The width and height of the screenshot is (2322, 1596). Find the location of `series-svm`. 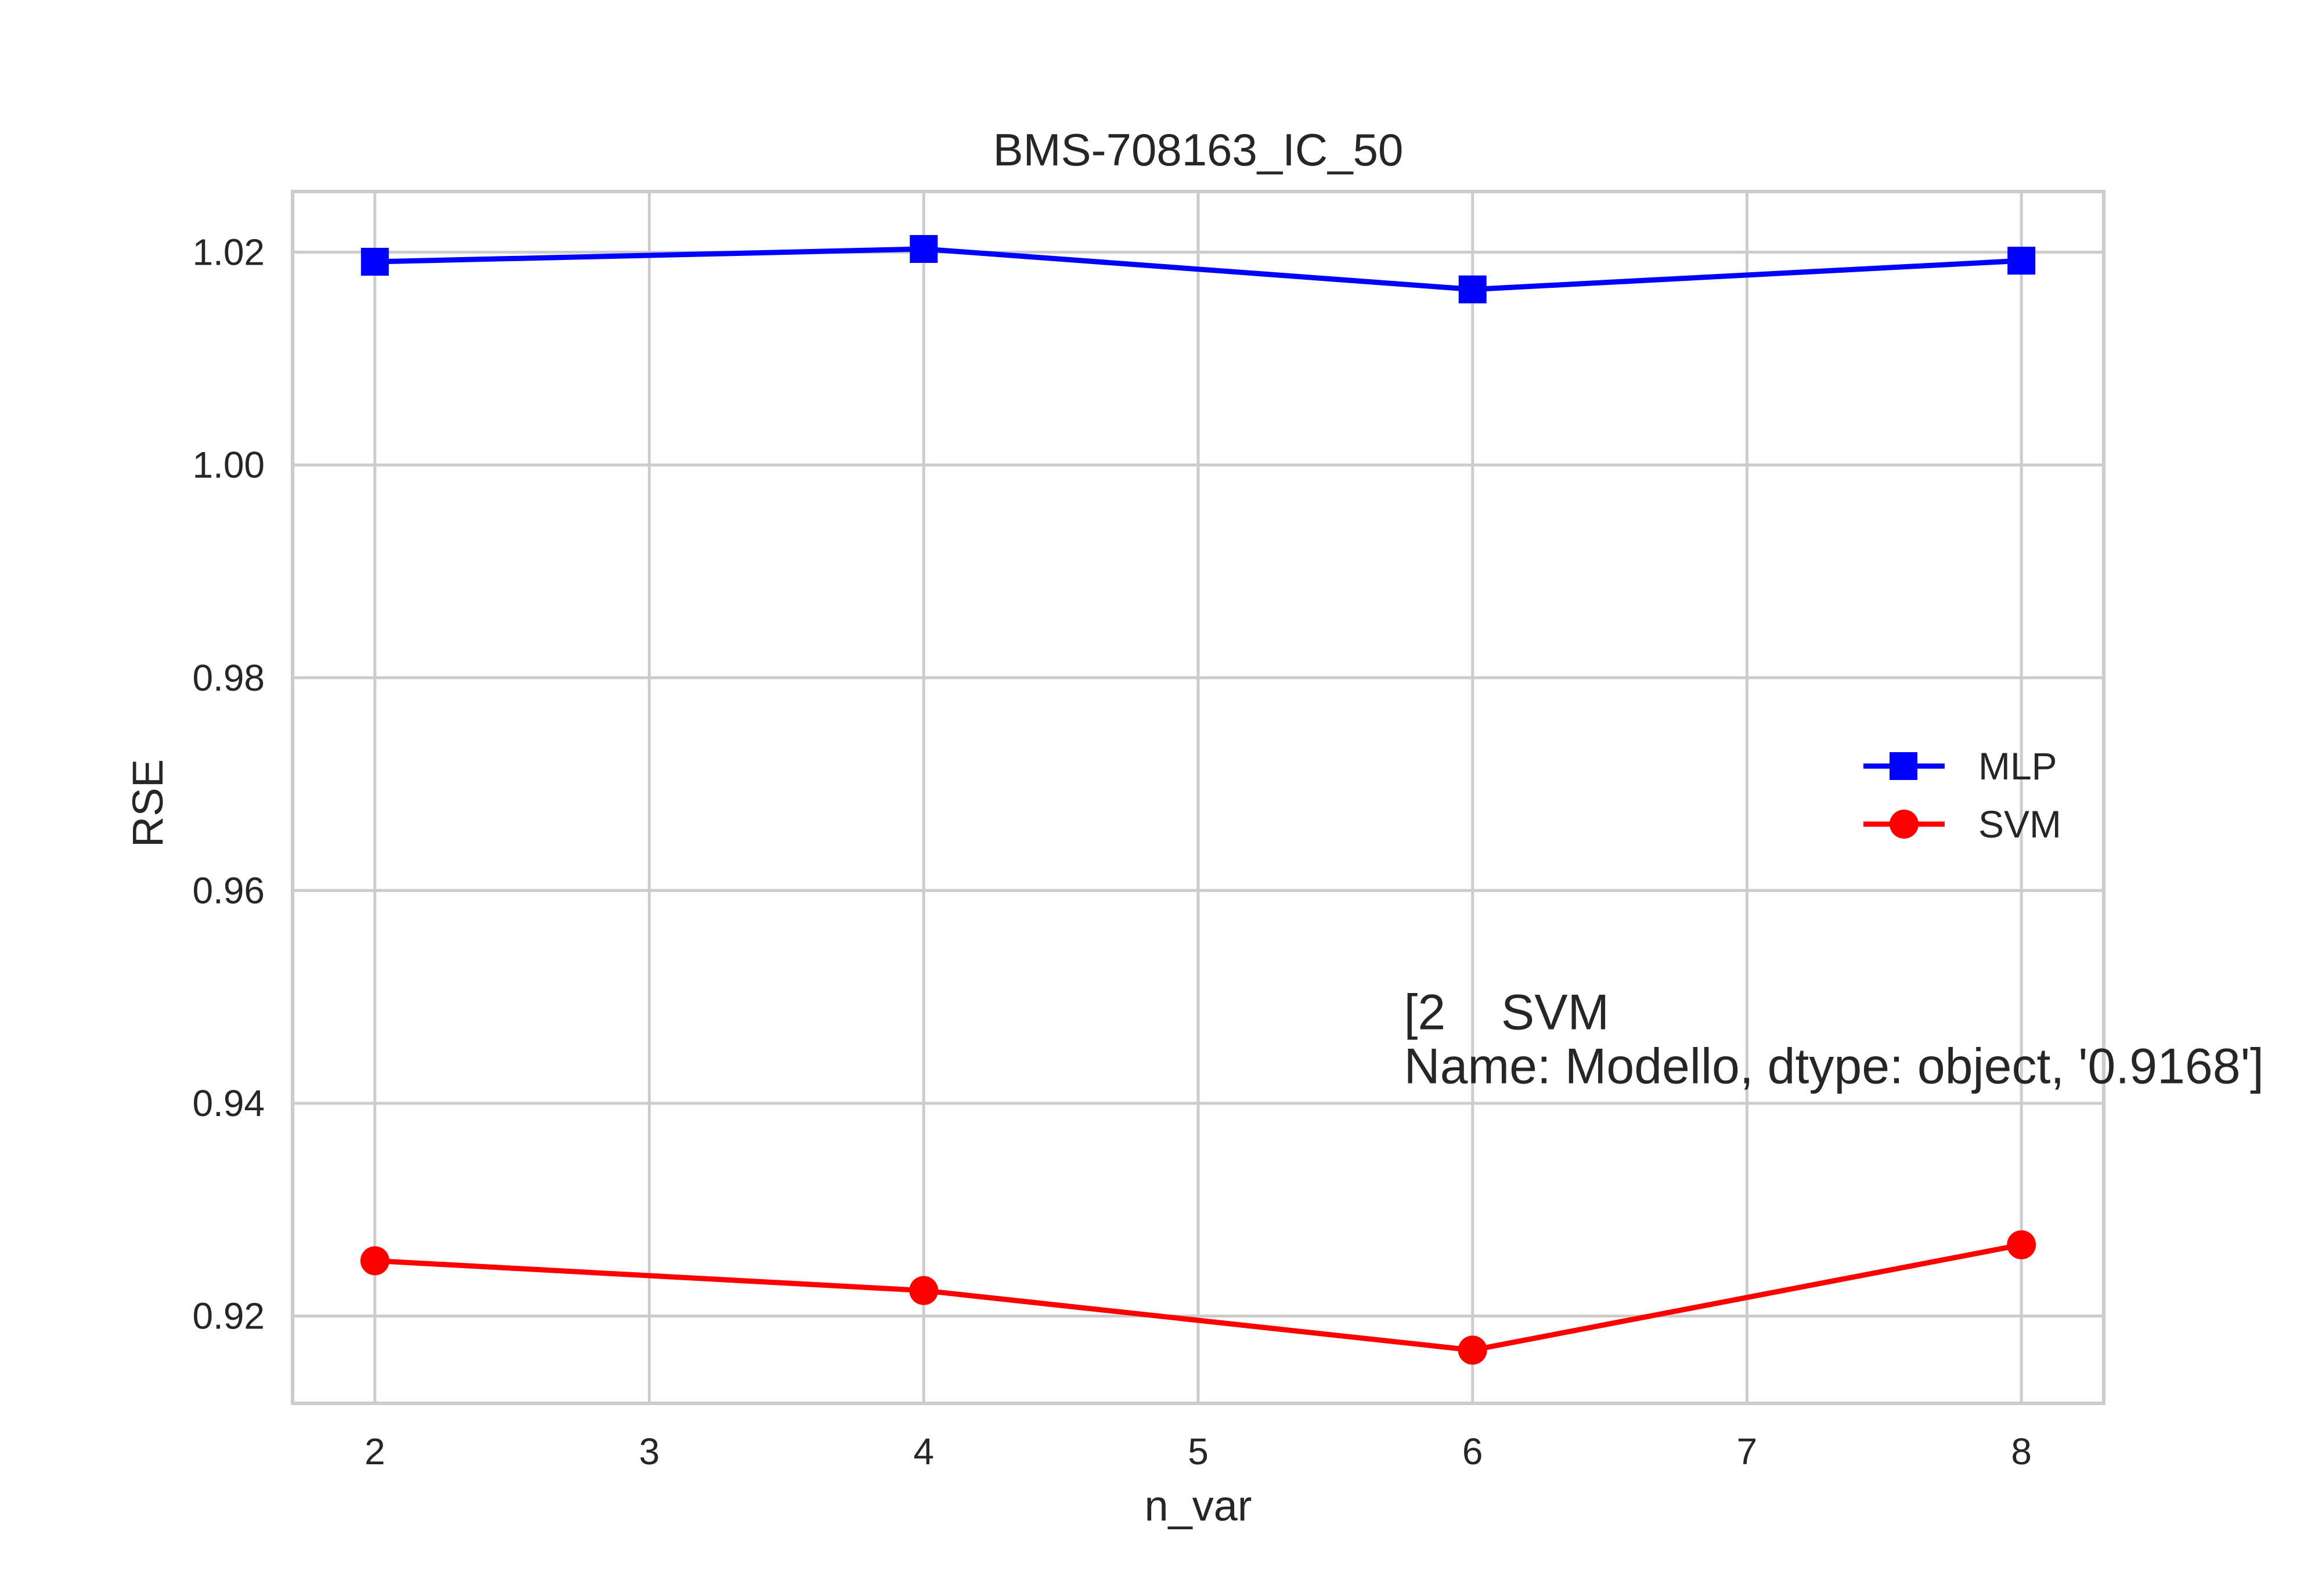

series-svm is located at coordinates (1198, 1297).